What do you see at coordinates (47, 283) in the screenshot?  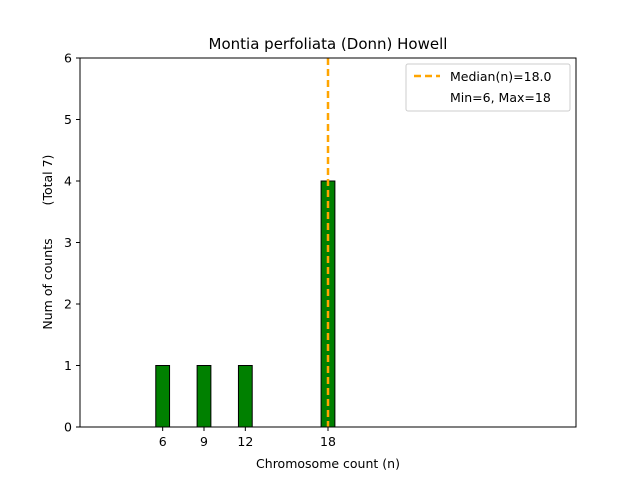 I see `y-axis-label: Num of counts` at bounding box center [47, 283].